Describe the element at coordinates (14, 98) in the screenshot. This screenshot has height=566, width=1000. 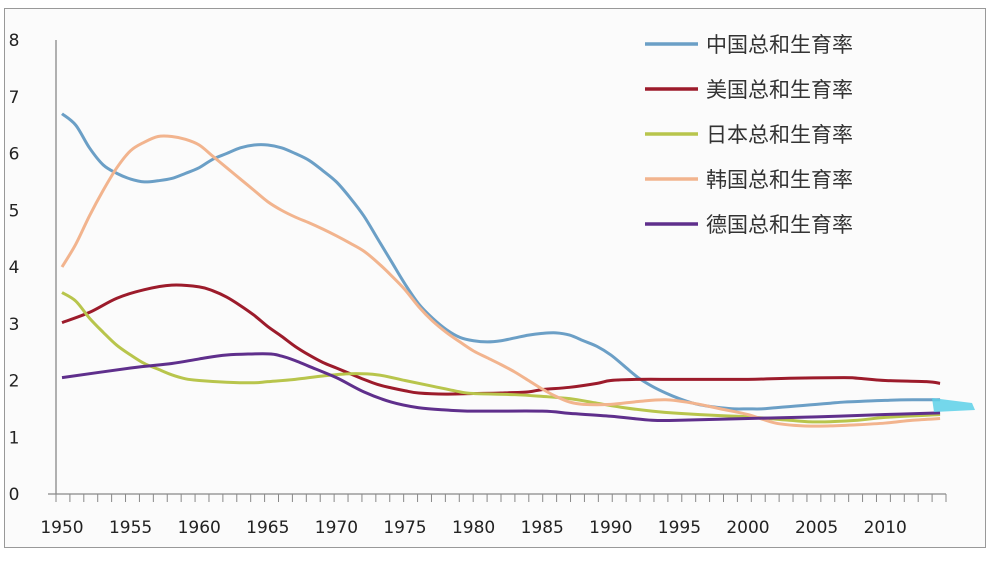
I see `y-tick-label: 7` at that location.